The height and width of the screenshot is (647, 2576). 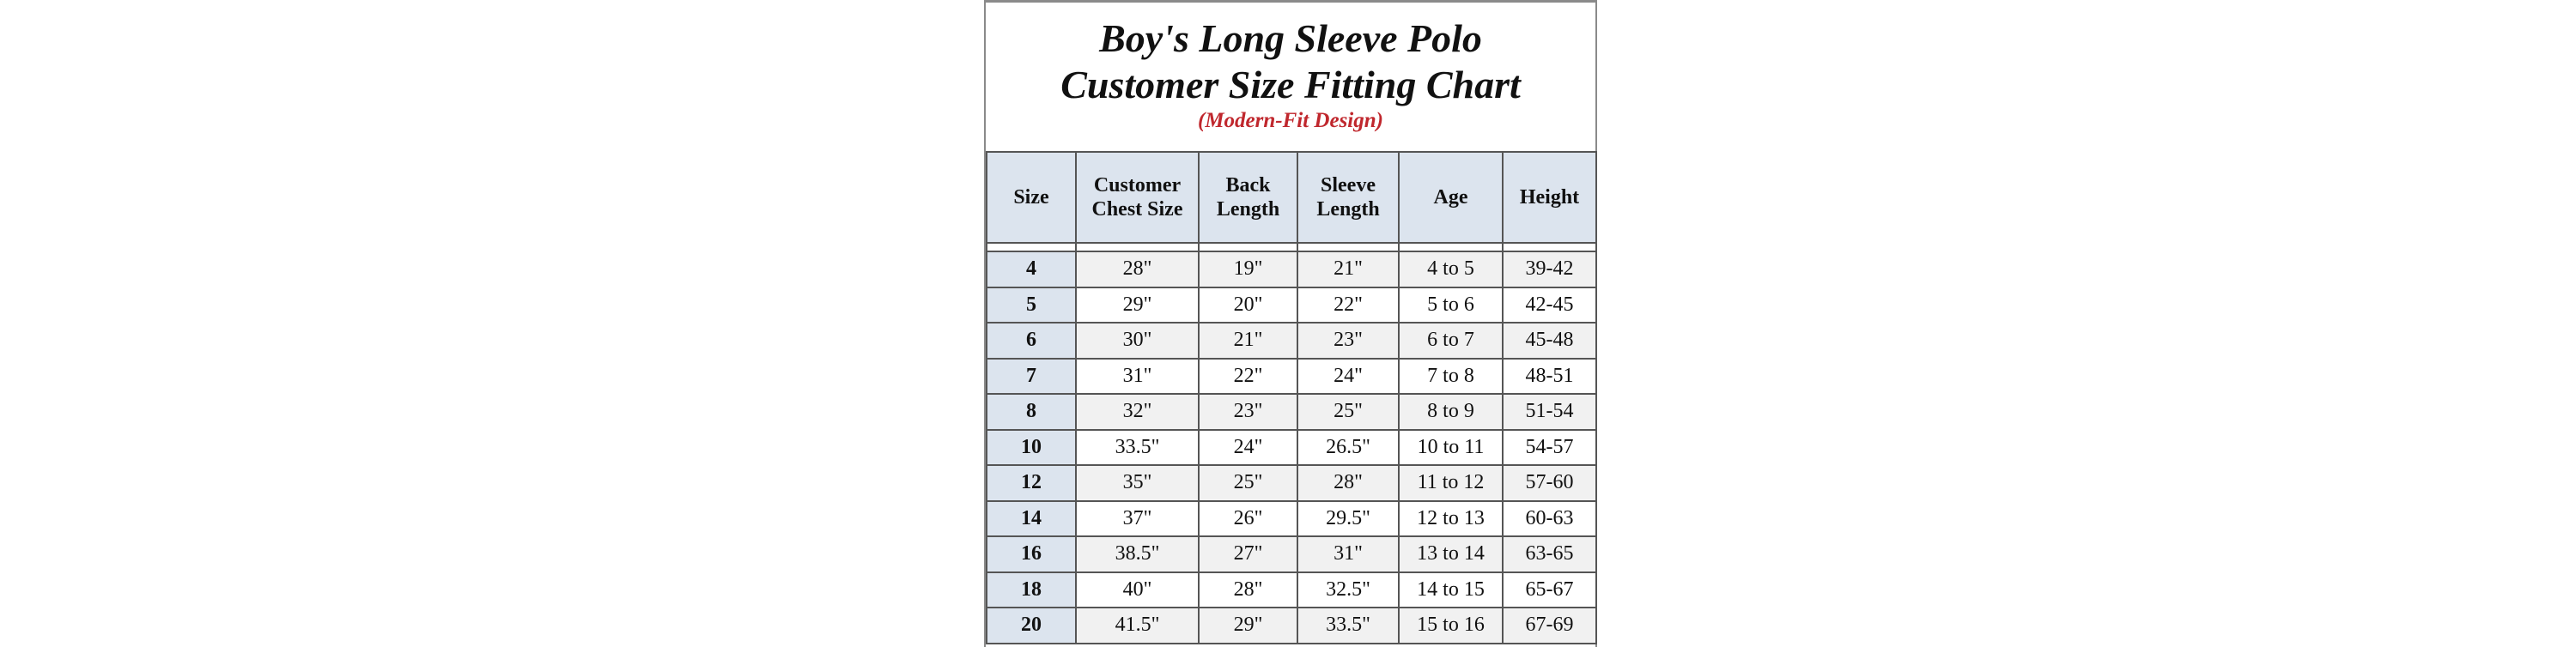 I want to click on column-header-back-length: Back Length, so click(x=1248, y=197).